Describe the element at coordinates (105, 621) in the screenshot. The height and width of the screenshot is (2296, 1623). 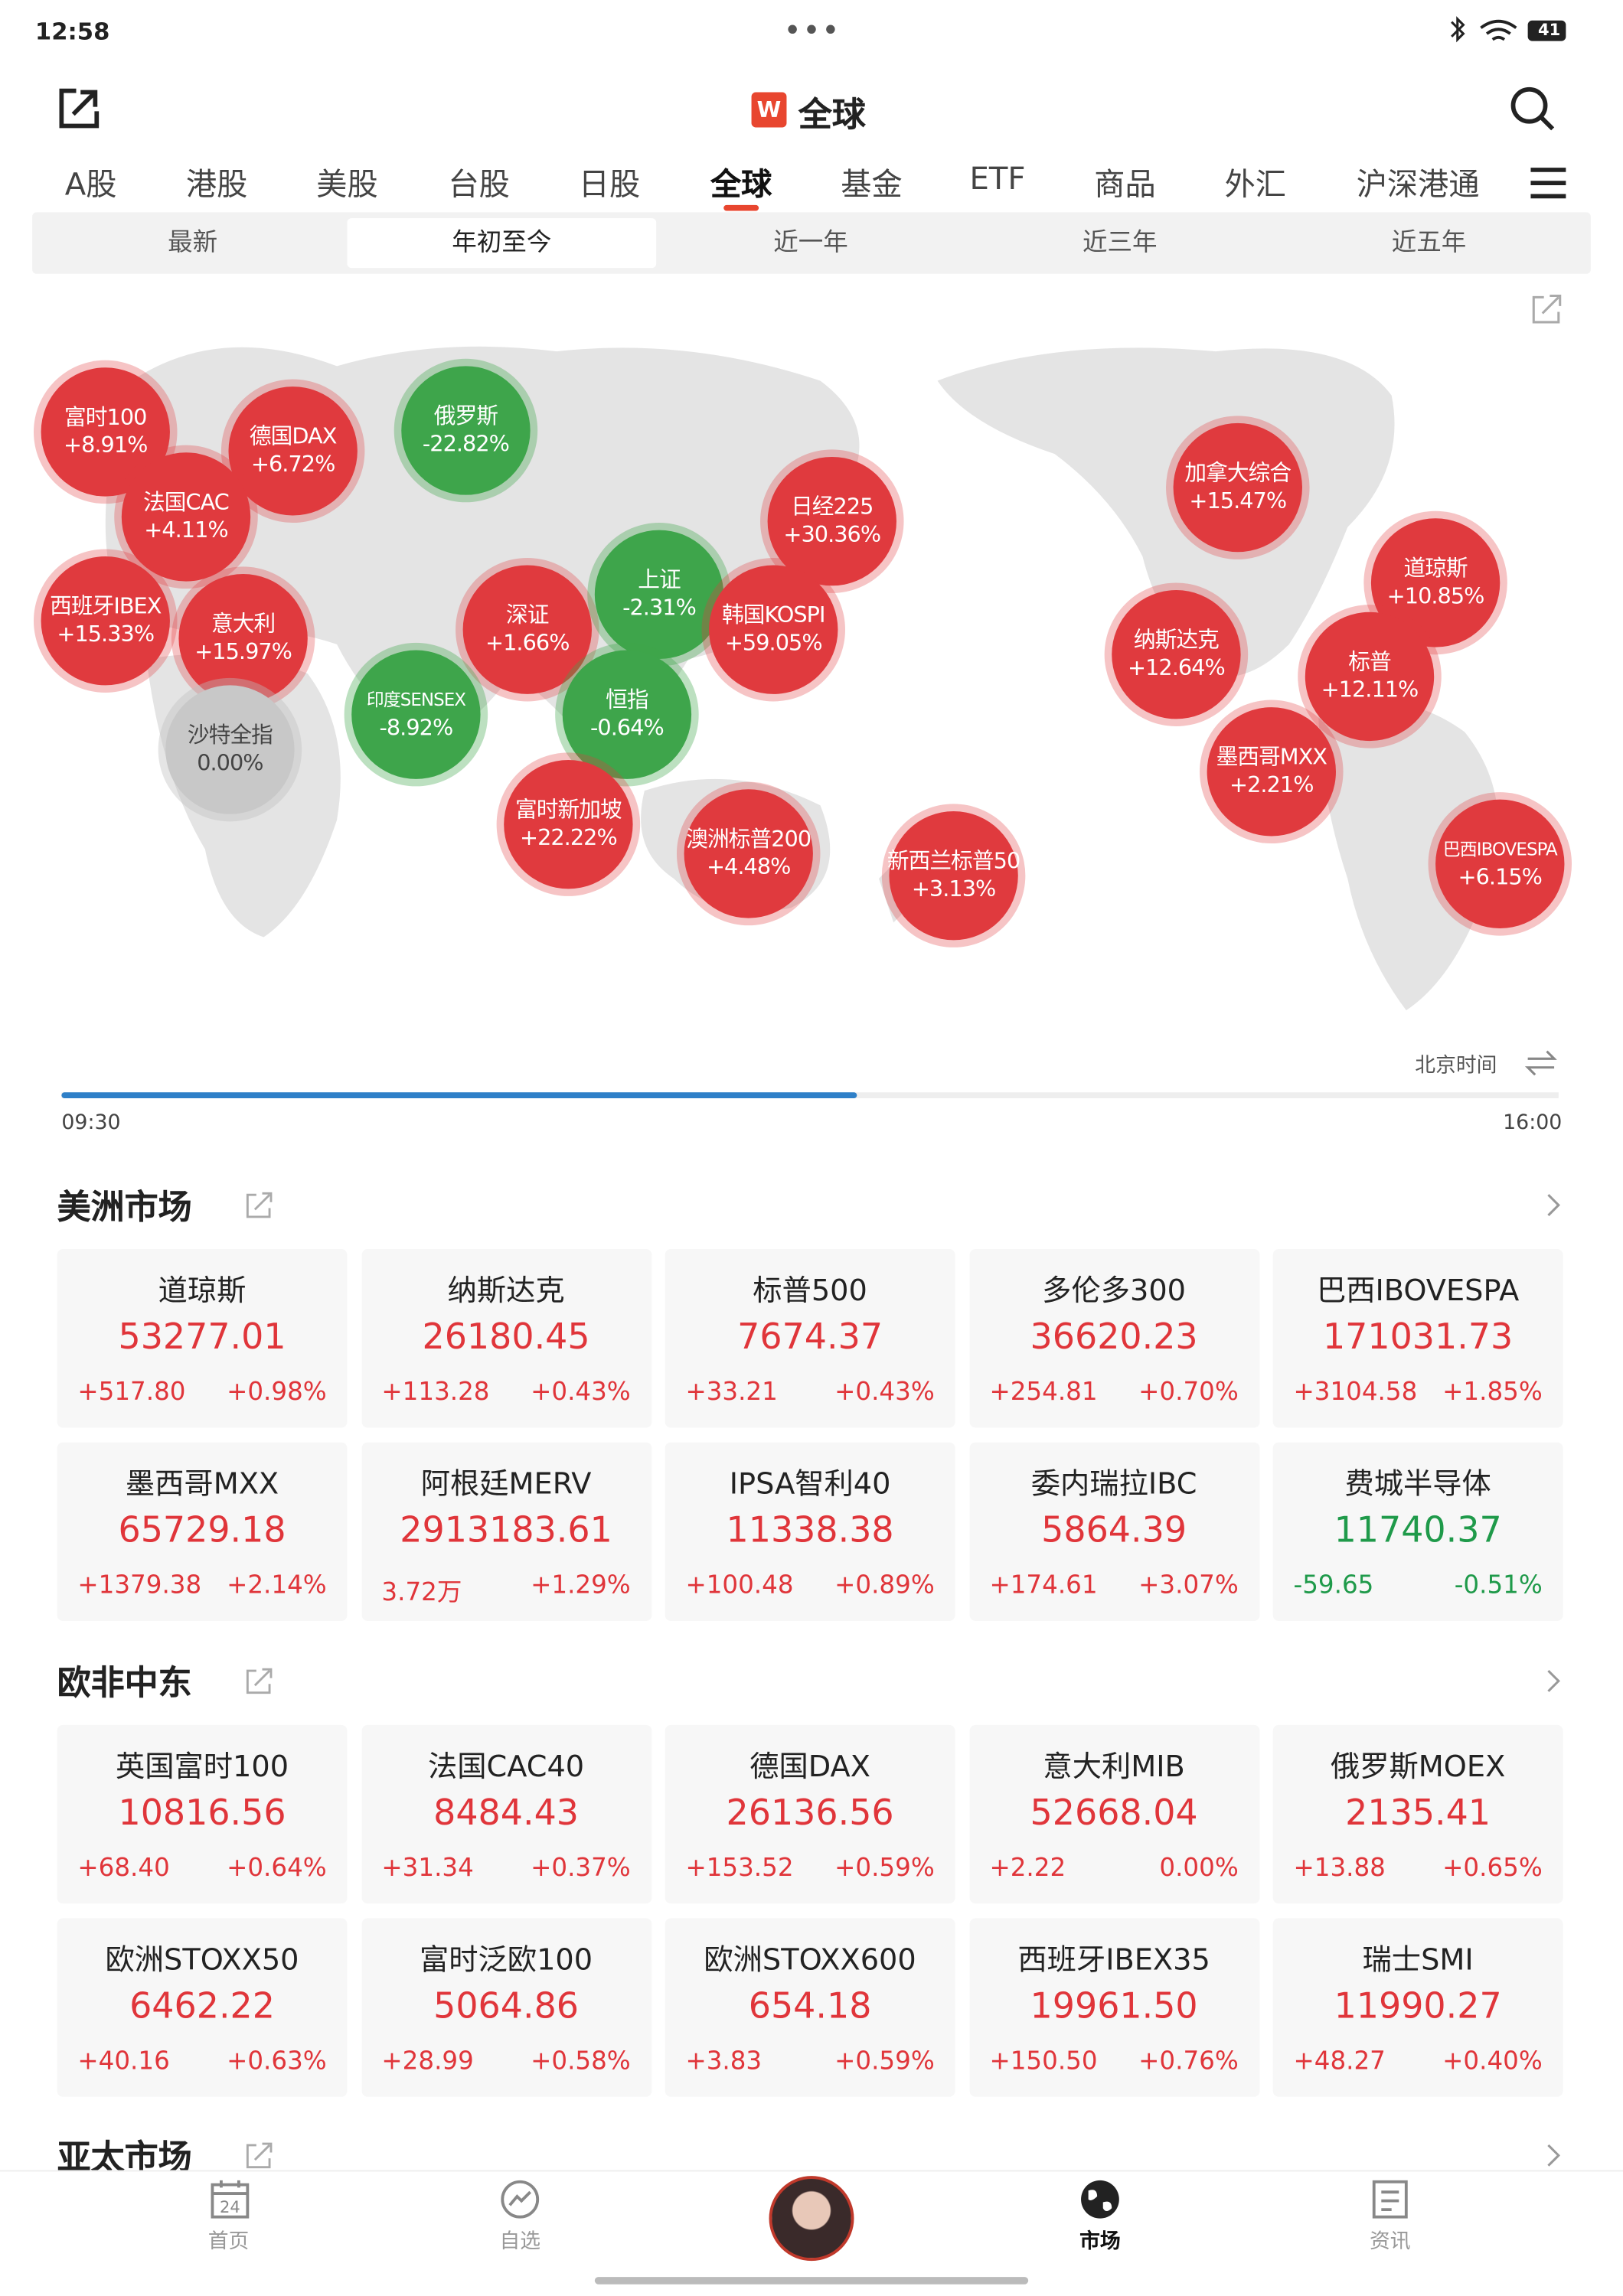
I see `market-bubble: 西班牙IBEX +15.33%` at that location.